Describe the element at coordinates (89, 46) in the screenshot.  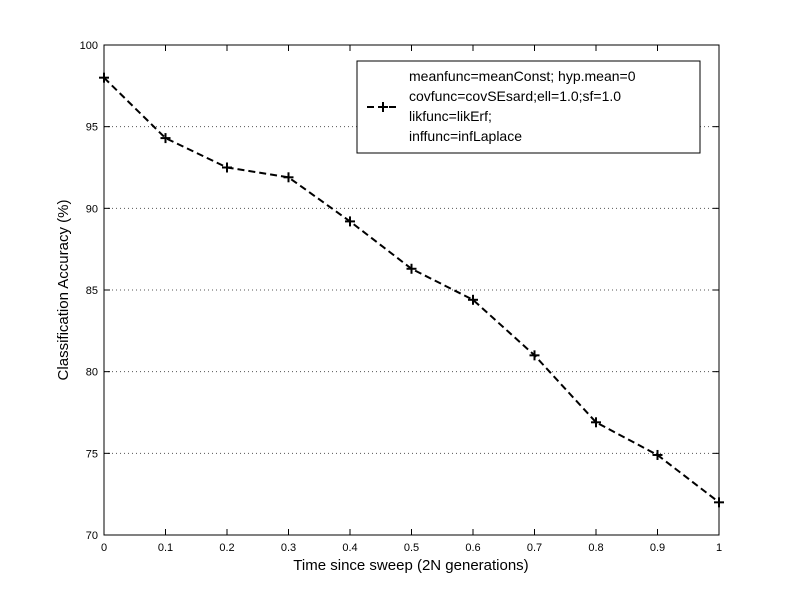
I see `y-tick-label: 100` at that location.